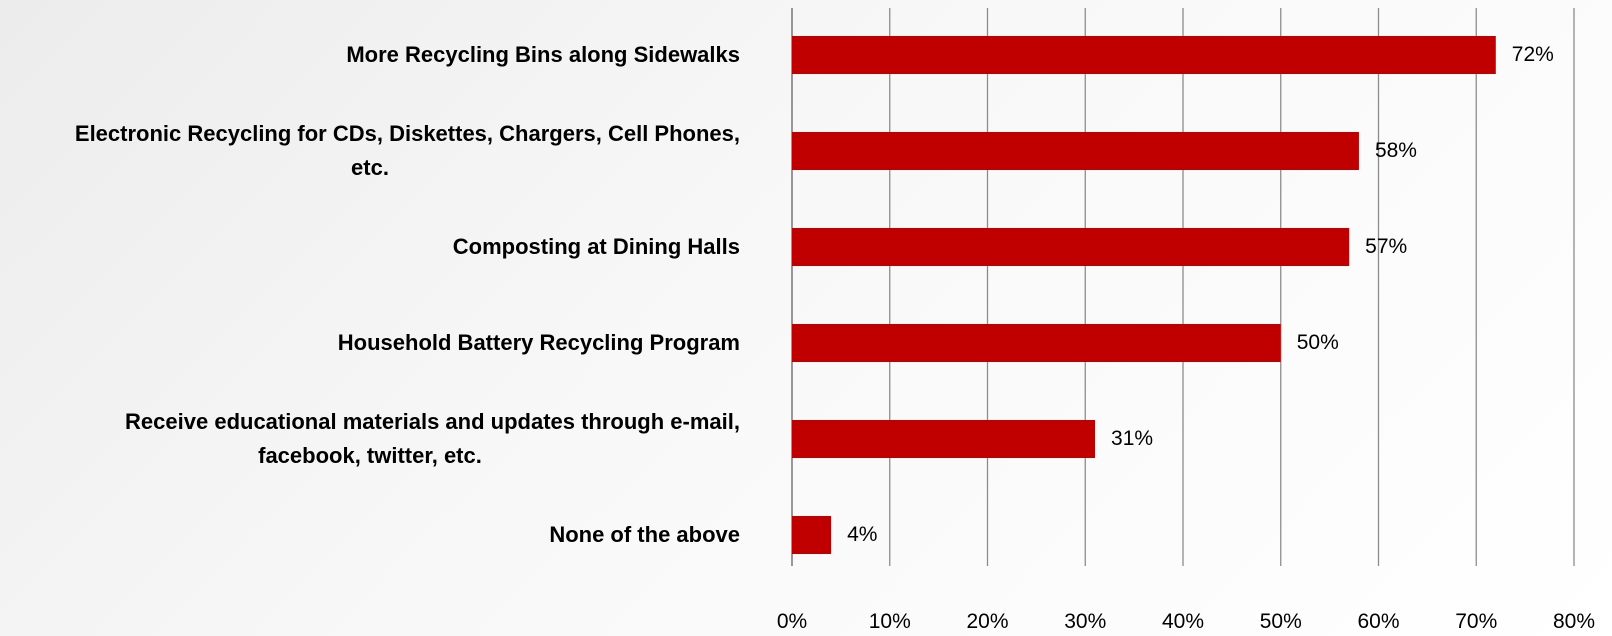 The height and width of the screenshot is (636, 1612). I want to click on data-label: 4%, so click(862, 534).